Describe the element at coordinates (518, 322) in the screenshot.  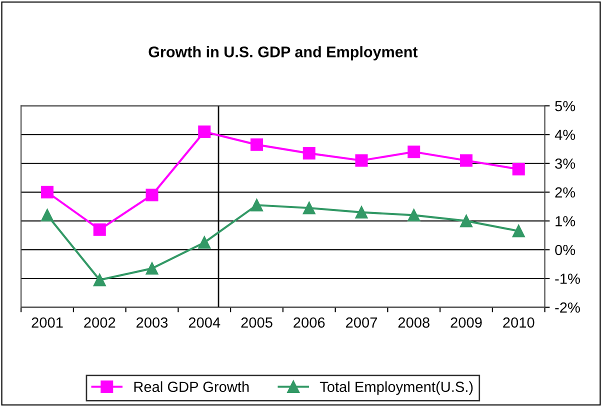
I see `x-tick-label: 2010` at that location.